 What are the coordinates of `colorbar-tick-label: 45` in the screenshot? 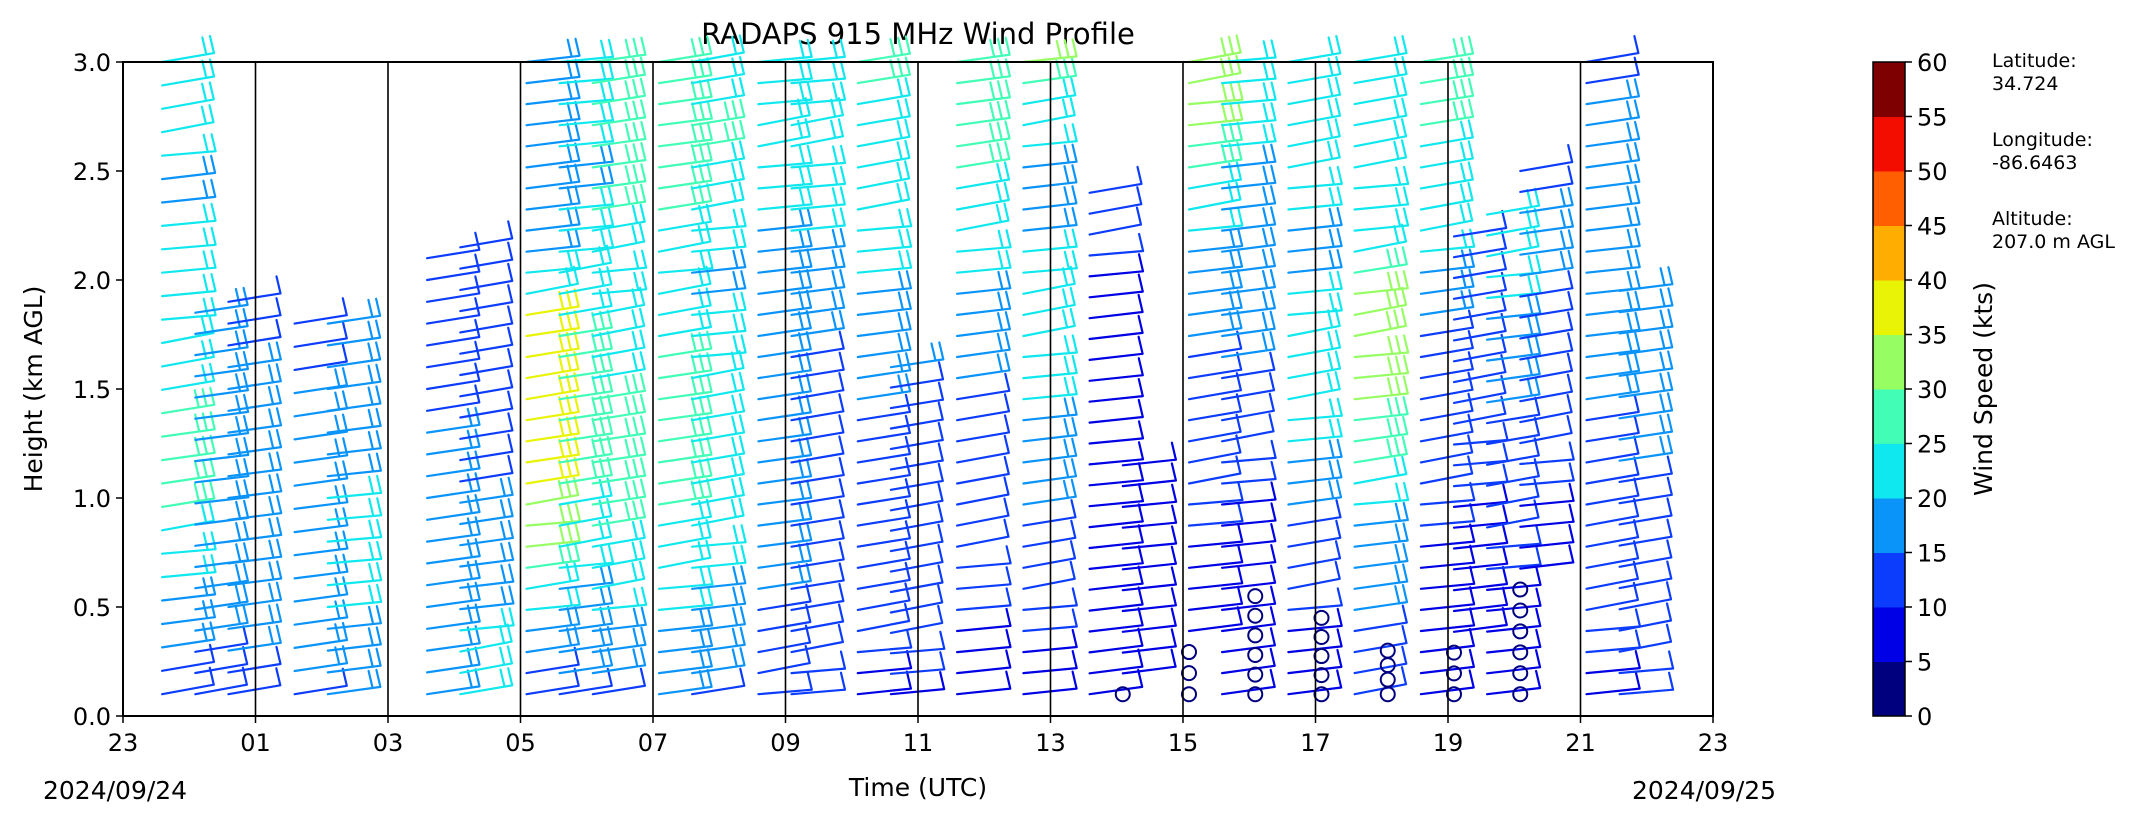 It's located at (1932, 227).